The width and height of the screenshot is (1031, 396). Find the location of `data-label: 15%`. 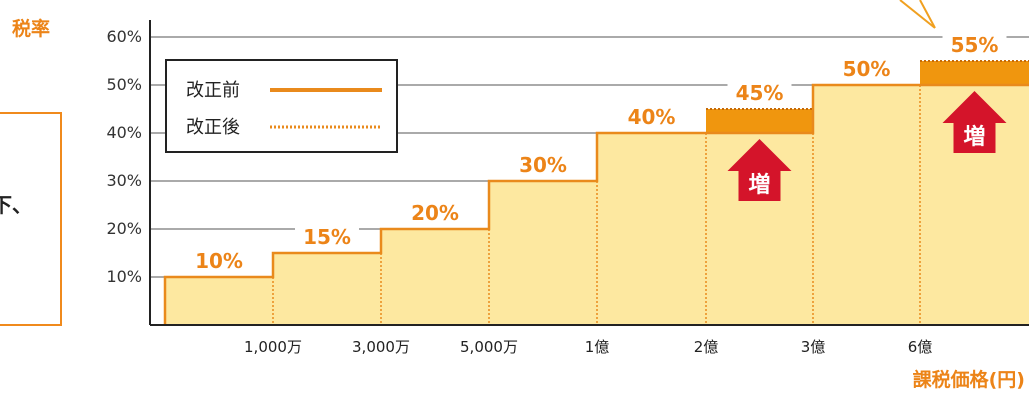

data-label: 15% is located at coordinates (327, 237).